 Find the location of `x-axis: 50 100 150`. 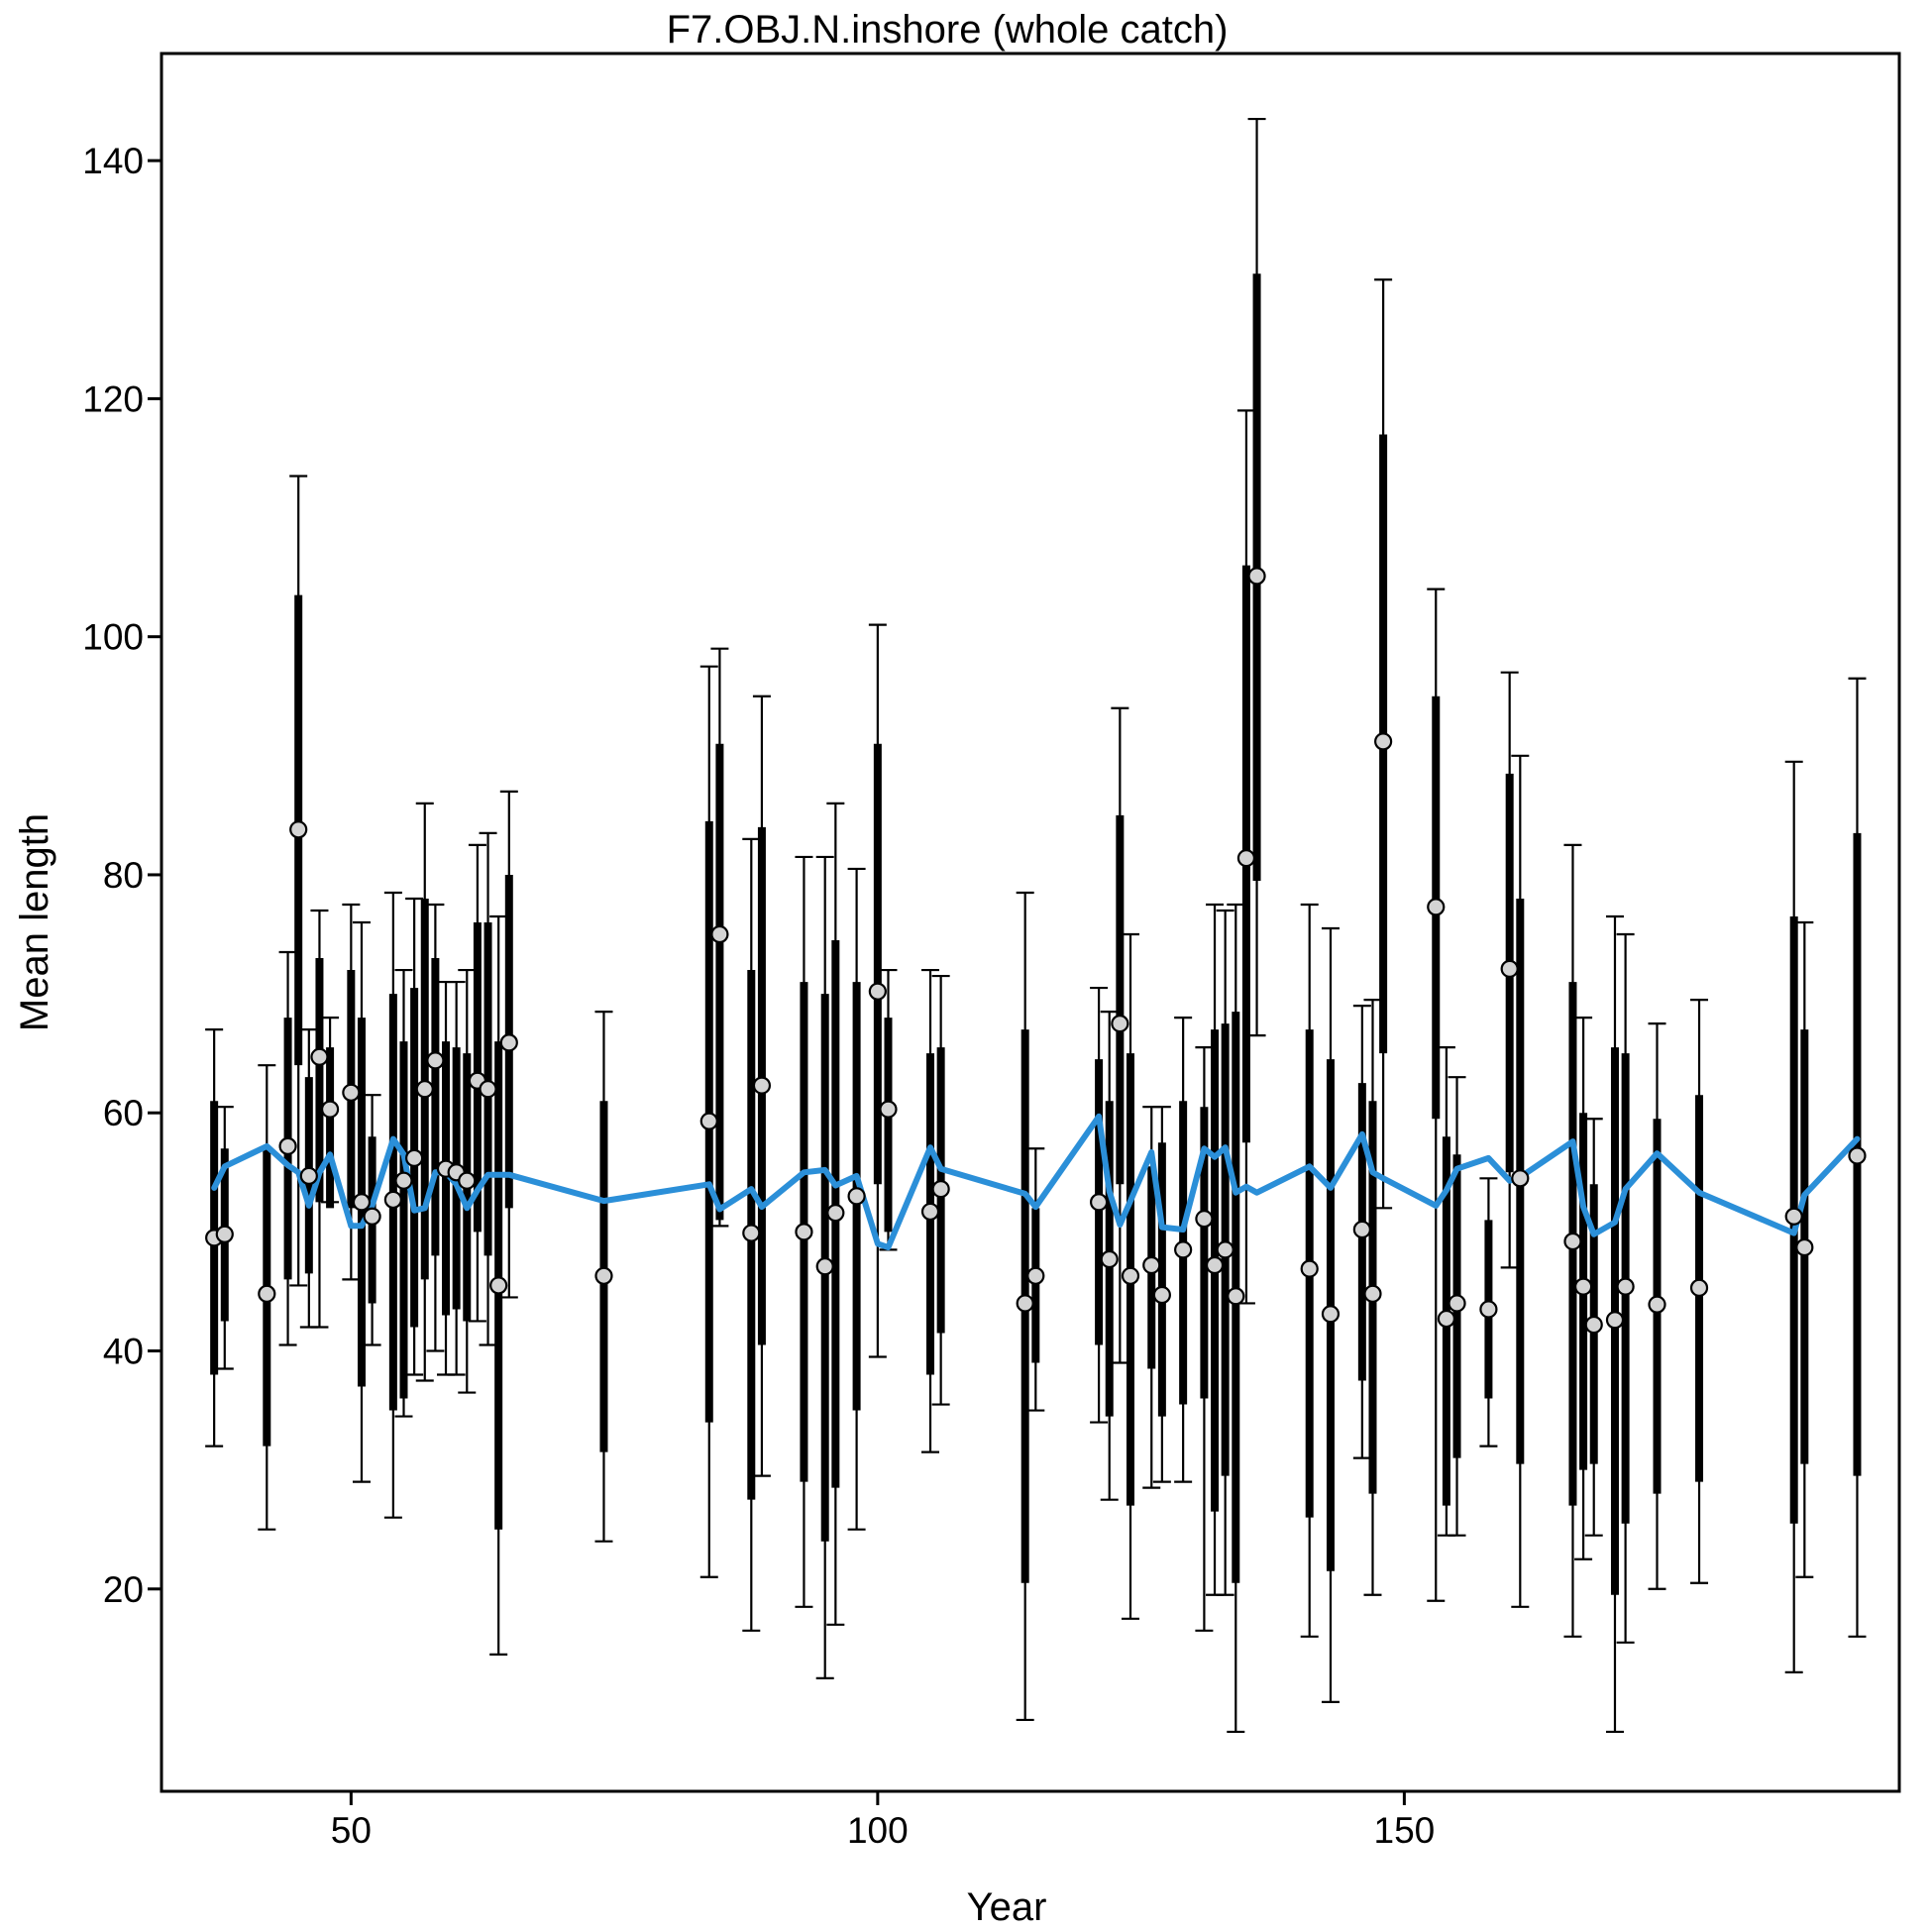

x-axis: 50 100 150 is located at coordinates (883, 1821).